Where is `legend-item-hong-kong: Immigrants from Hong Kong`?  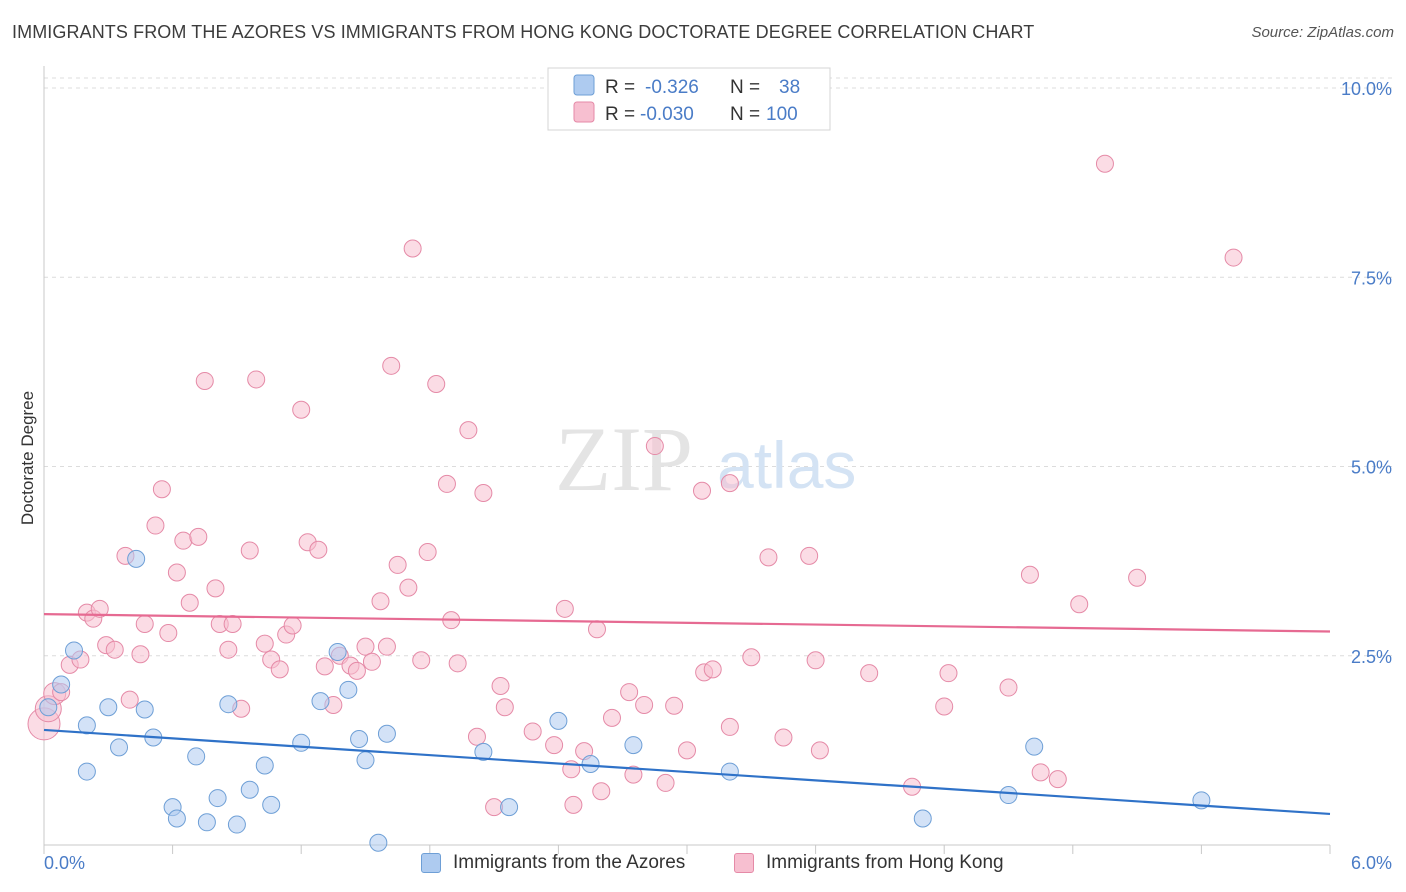 legend-item-hong-kong: Immigrants from Hong Kong is located at coordinates (869, 863).